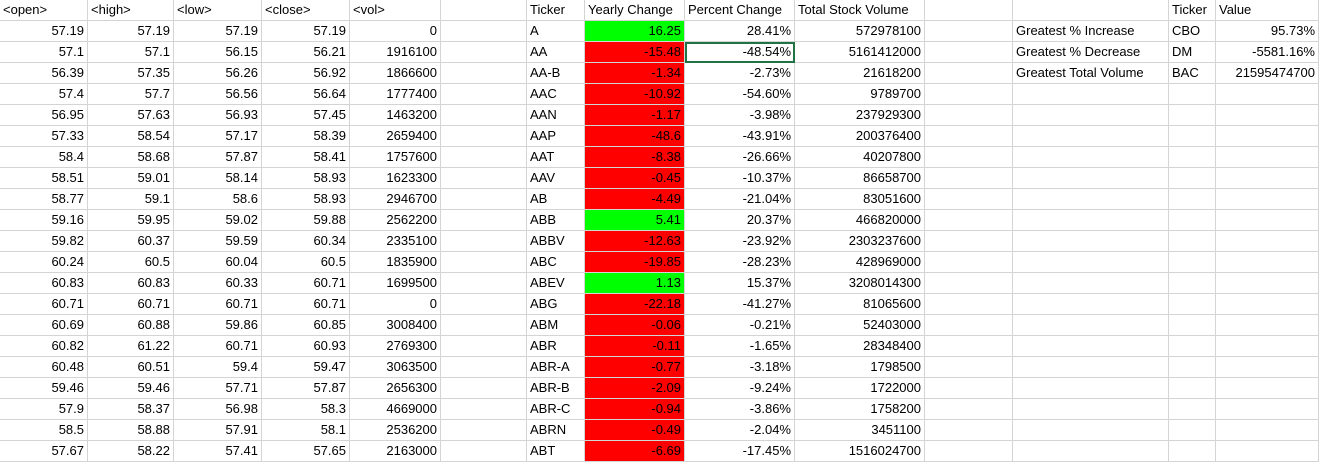 The image size is (1319, 466). What do you see at coordinates (556, 31) in the screenshot?
I see `cell-ticker: A` at bounding box center [556, 31].